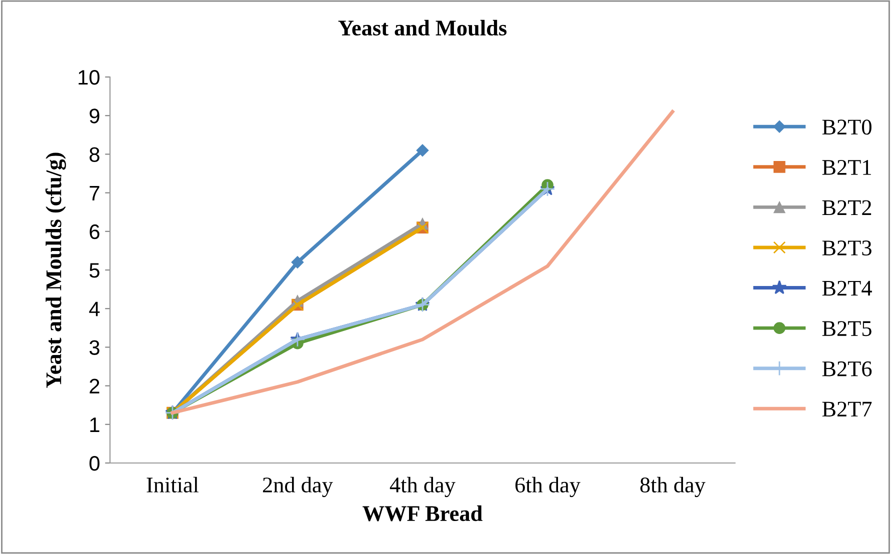  What do you see at coordinates (89, 77) in the screenshot?
I see `y-tick-label: 10` at bounding box center [89, 77].